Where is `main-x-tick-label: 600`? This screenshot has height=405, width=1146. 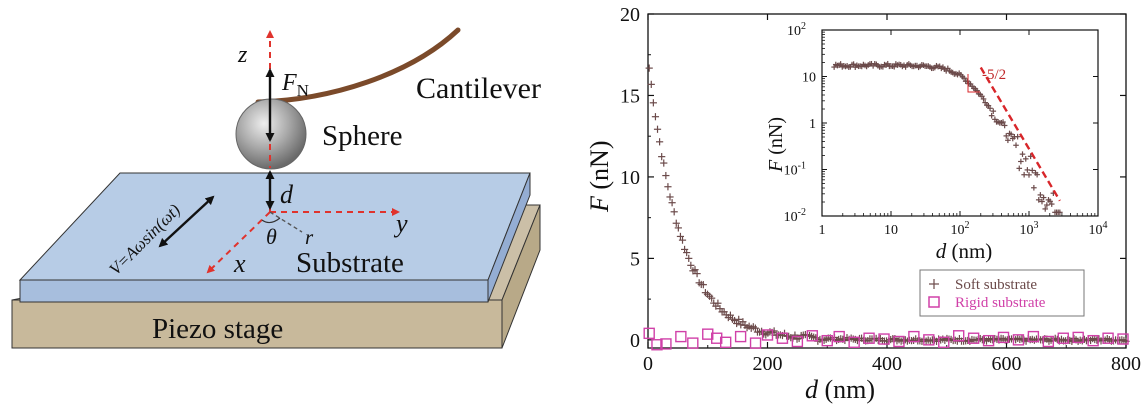 main-x-tick-label: 600 is located at coordinates (1007, 364).